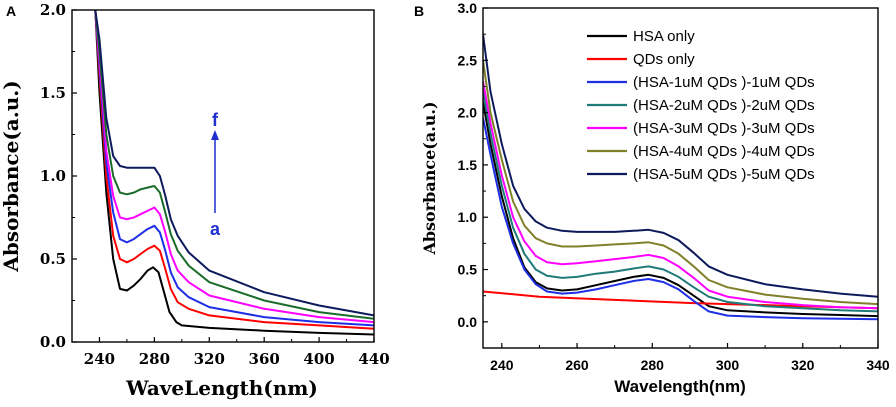  What do you see at coordinates (690, 358) in the screenshot?
I see `panel-b-x-ticks: 240 260 280 300 320 340` at bounding box center [690, 358].